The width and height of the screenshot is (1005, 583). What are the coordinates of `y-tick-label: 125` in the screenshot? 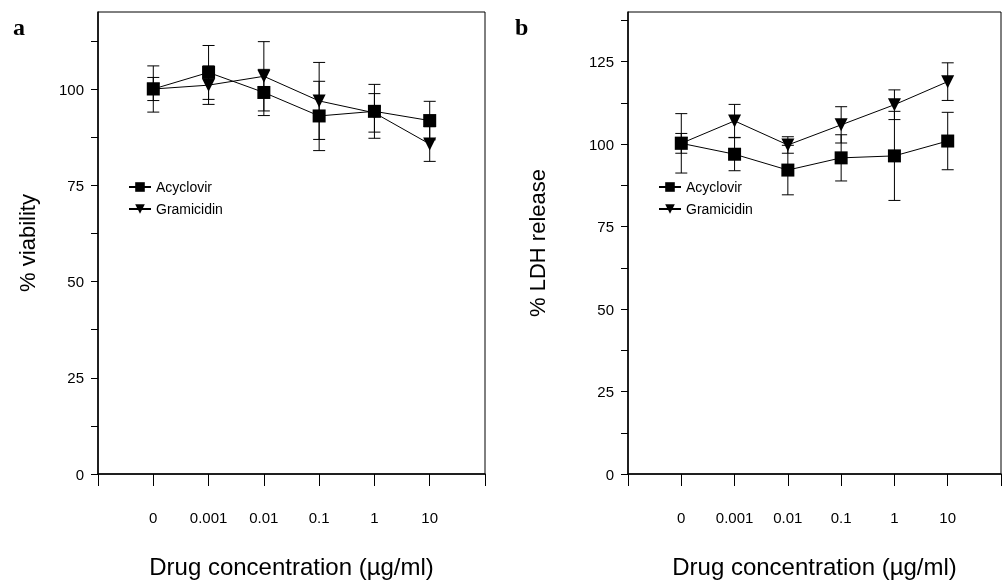 It's located at (601, 61).